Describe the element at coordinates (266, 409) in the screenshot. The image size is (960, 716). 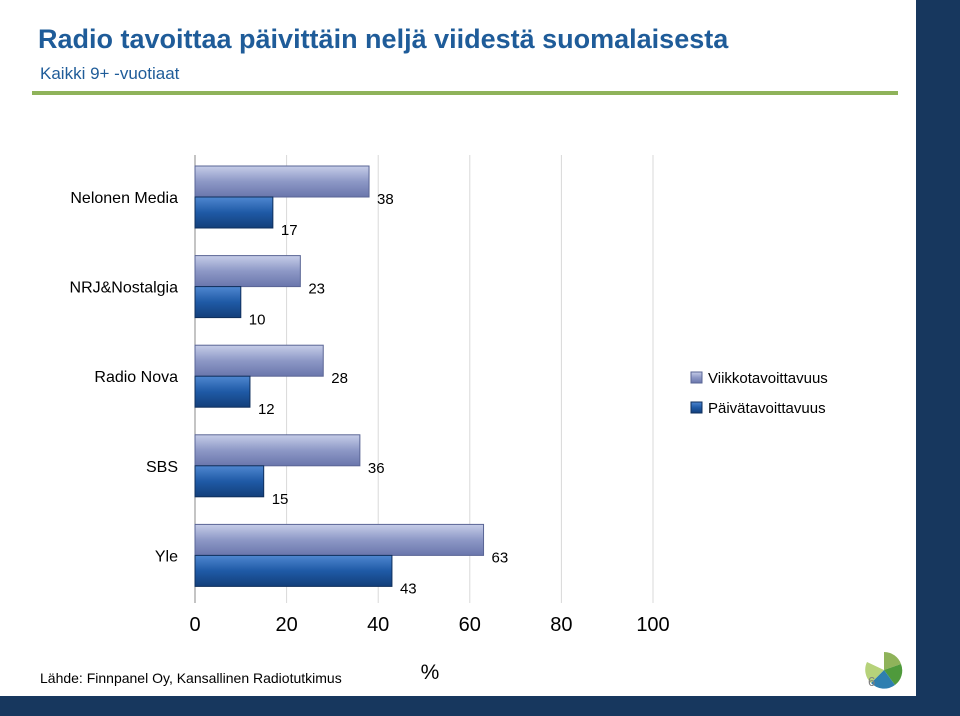
I see `data-label: 12` at that location.